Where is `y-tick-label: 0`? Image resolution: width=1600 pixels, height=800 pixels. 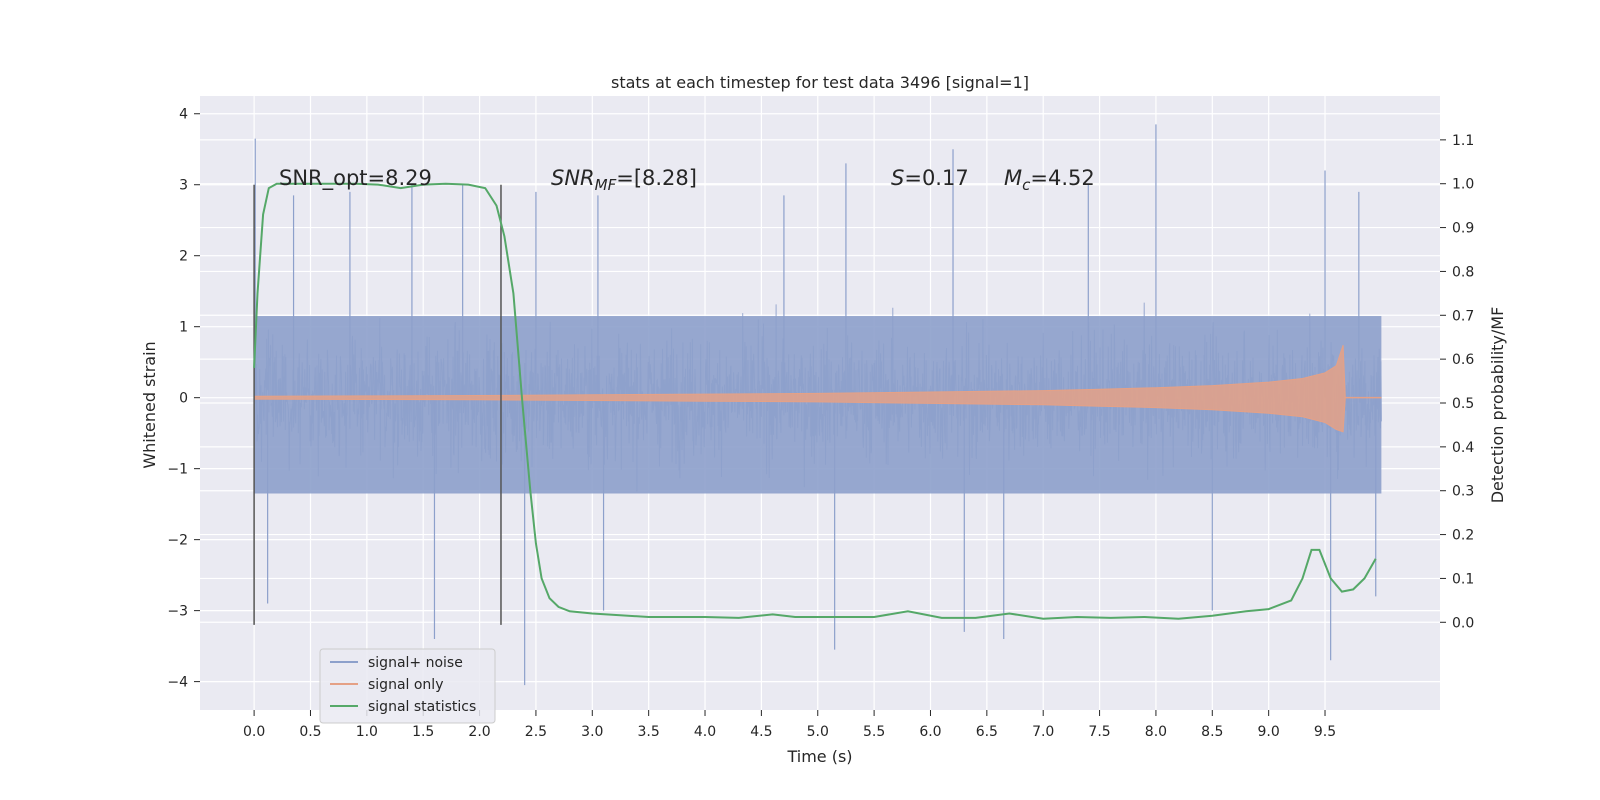
y-tick-label: 0 is located at coordinates (183, 399).